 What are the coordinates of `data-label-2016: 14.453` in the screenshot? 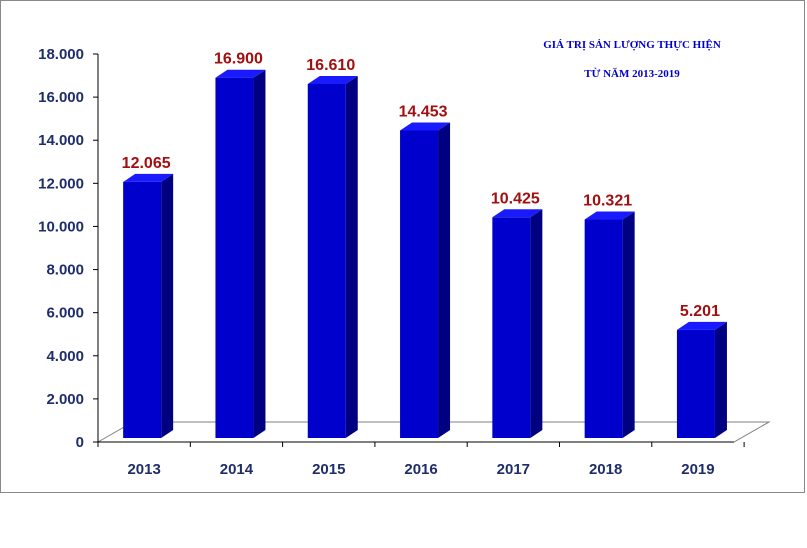 It's located at (423, 111).